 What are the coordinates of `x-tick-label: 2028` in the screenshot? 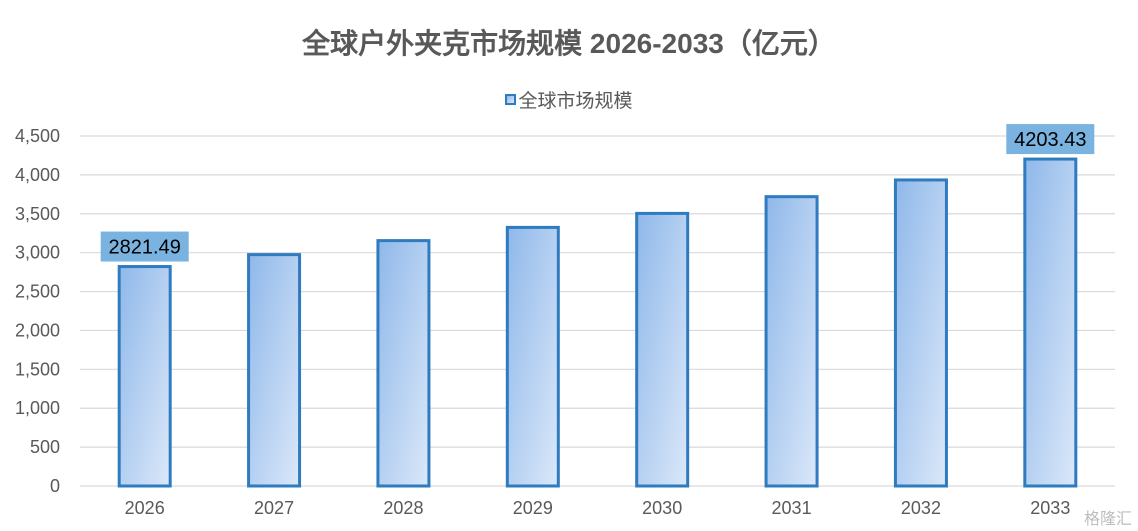 It's located at (403, 508).